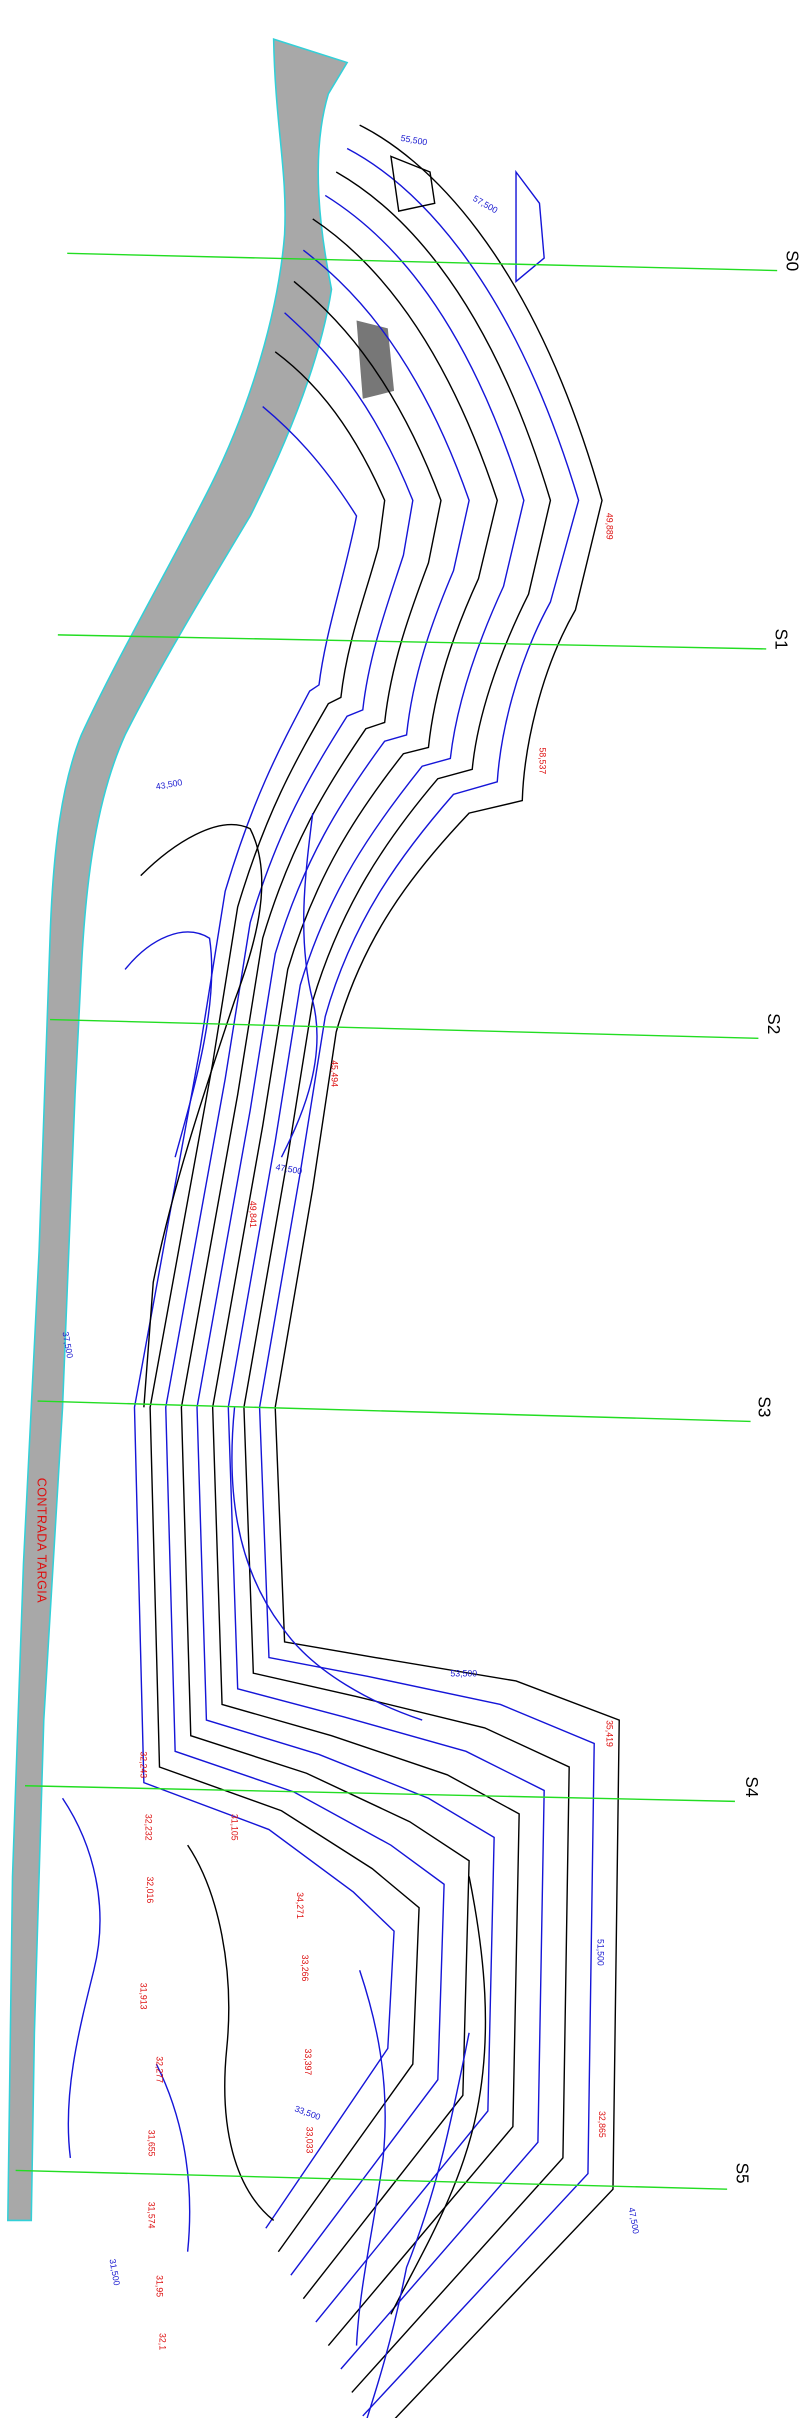  Describe the element at coordinates (610, 526) in the screenshot. I see `spot-height: 49,889` at that location.